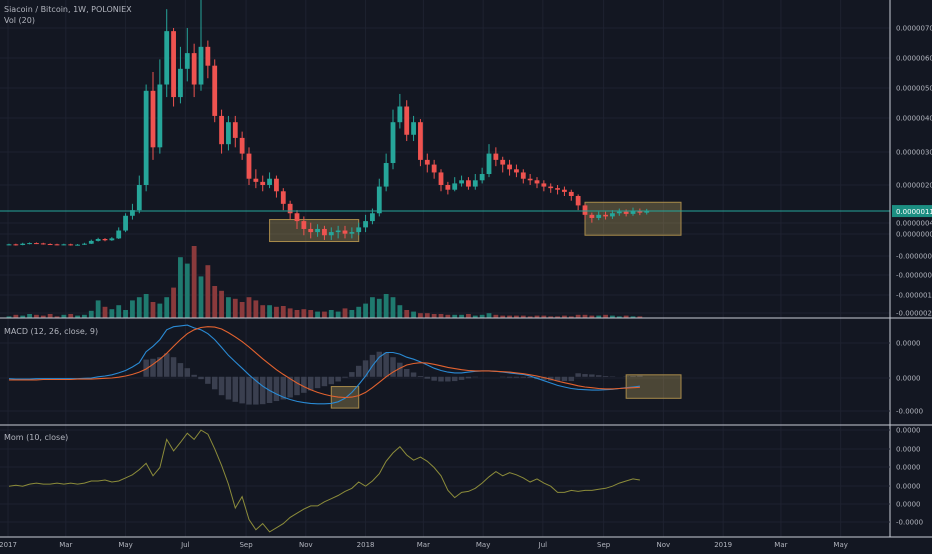 This screenshot has width=932, height=554. What do you see at coordinates (543, 545) in the screenshot?
I see `time-axis-label: Jul` at bounding box center [543, 545].